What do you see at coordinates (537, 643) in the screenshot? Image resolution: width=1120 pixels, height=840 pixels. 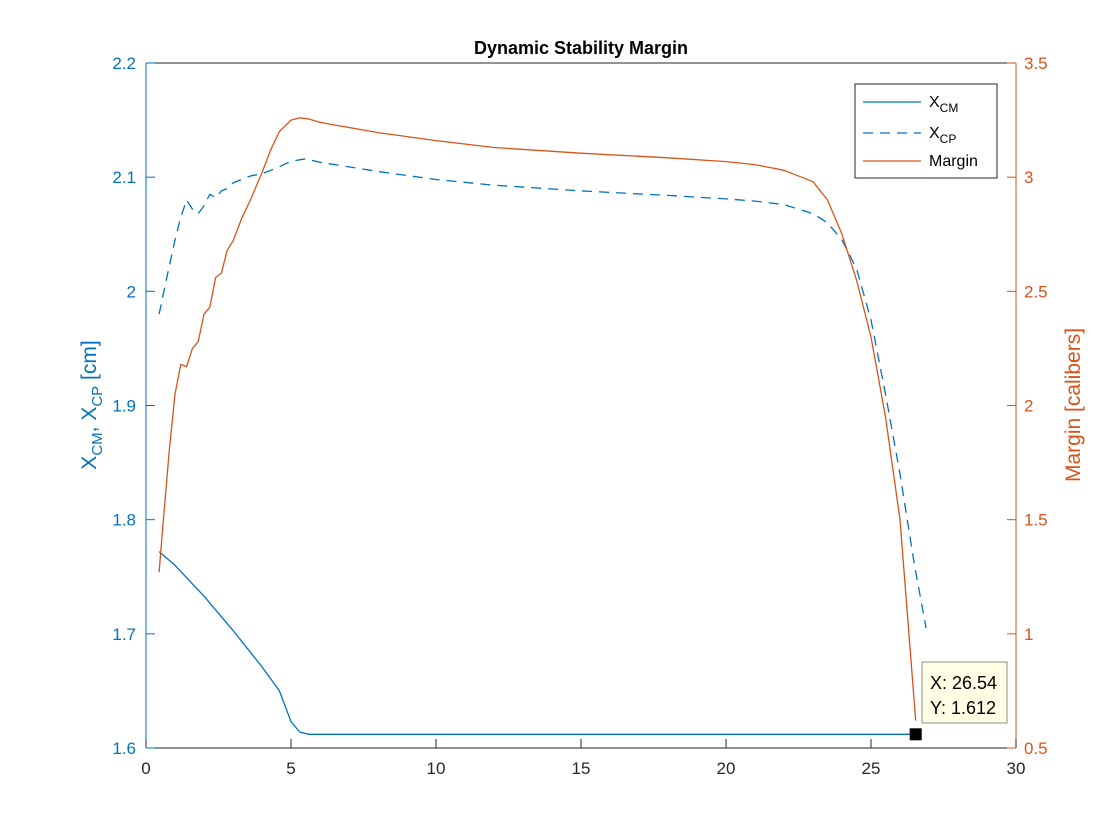 I see `series-line-x-cm` at bounding box center [537, 643].